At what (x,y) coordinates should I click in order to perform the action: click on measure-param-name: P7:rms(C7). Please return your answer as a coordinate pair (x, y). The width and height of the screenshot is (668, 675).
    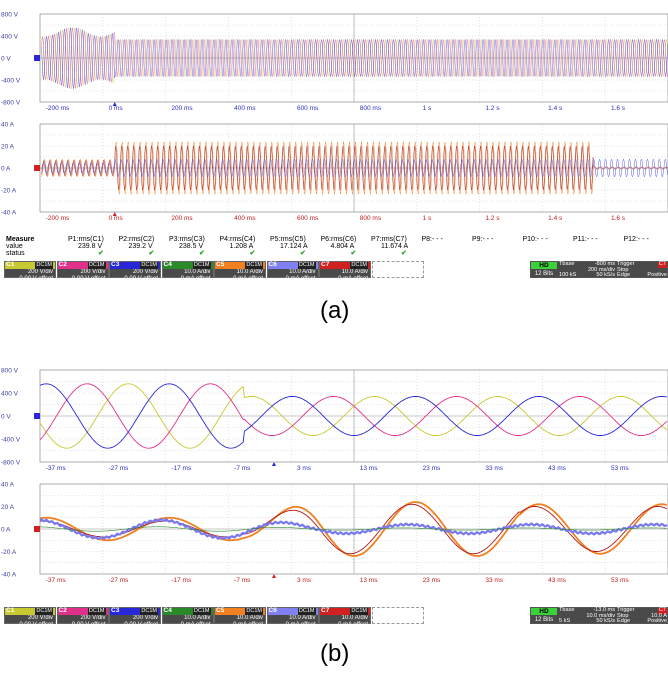
    Looking at the image, I should click on (389, 239).